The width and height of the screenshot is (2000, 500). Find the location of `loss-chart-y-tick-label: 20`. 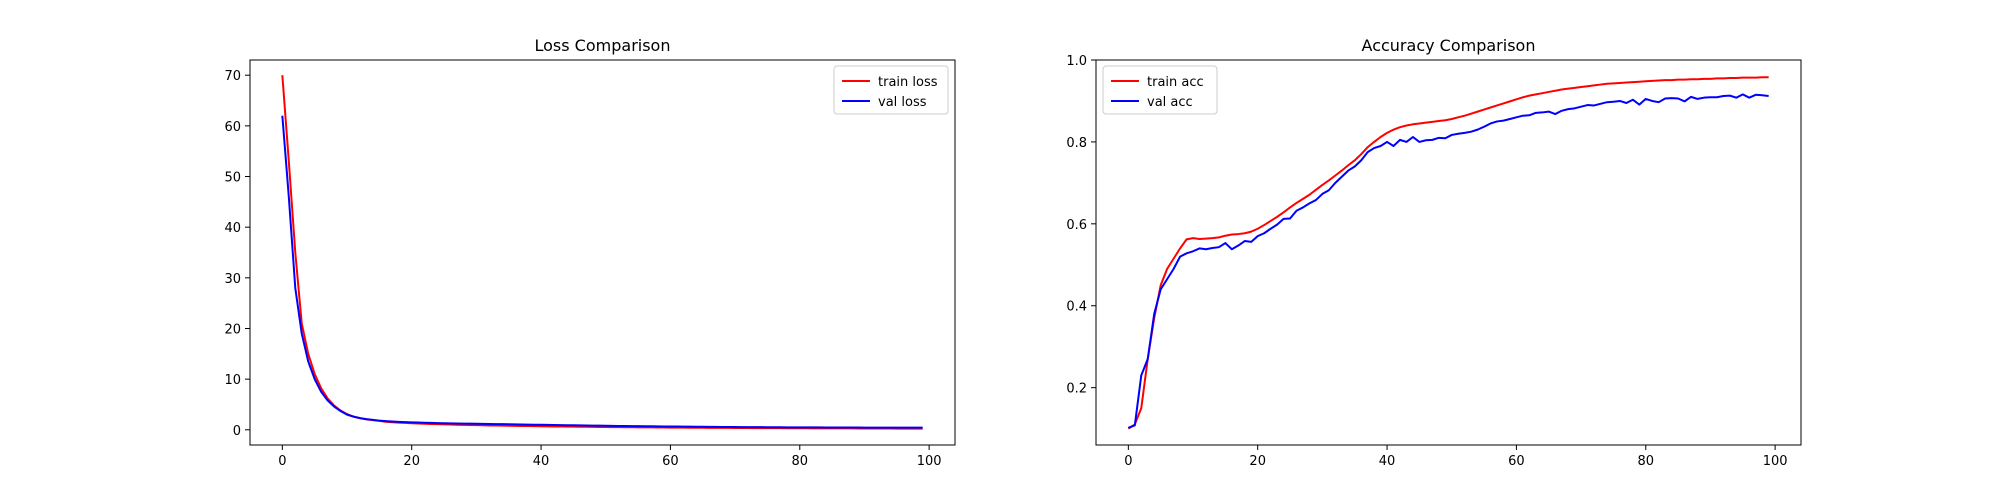

loss-chart-y-tick-label: 20 is located at coordinates (232, 329).